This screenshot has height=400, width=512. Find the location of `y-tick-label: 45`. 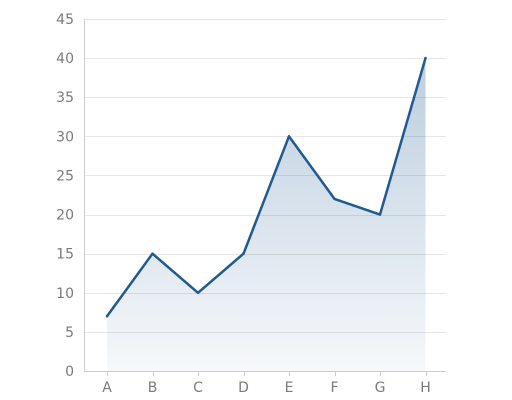

y-tick-label: 45 is located at coordinates (65, 20).